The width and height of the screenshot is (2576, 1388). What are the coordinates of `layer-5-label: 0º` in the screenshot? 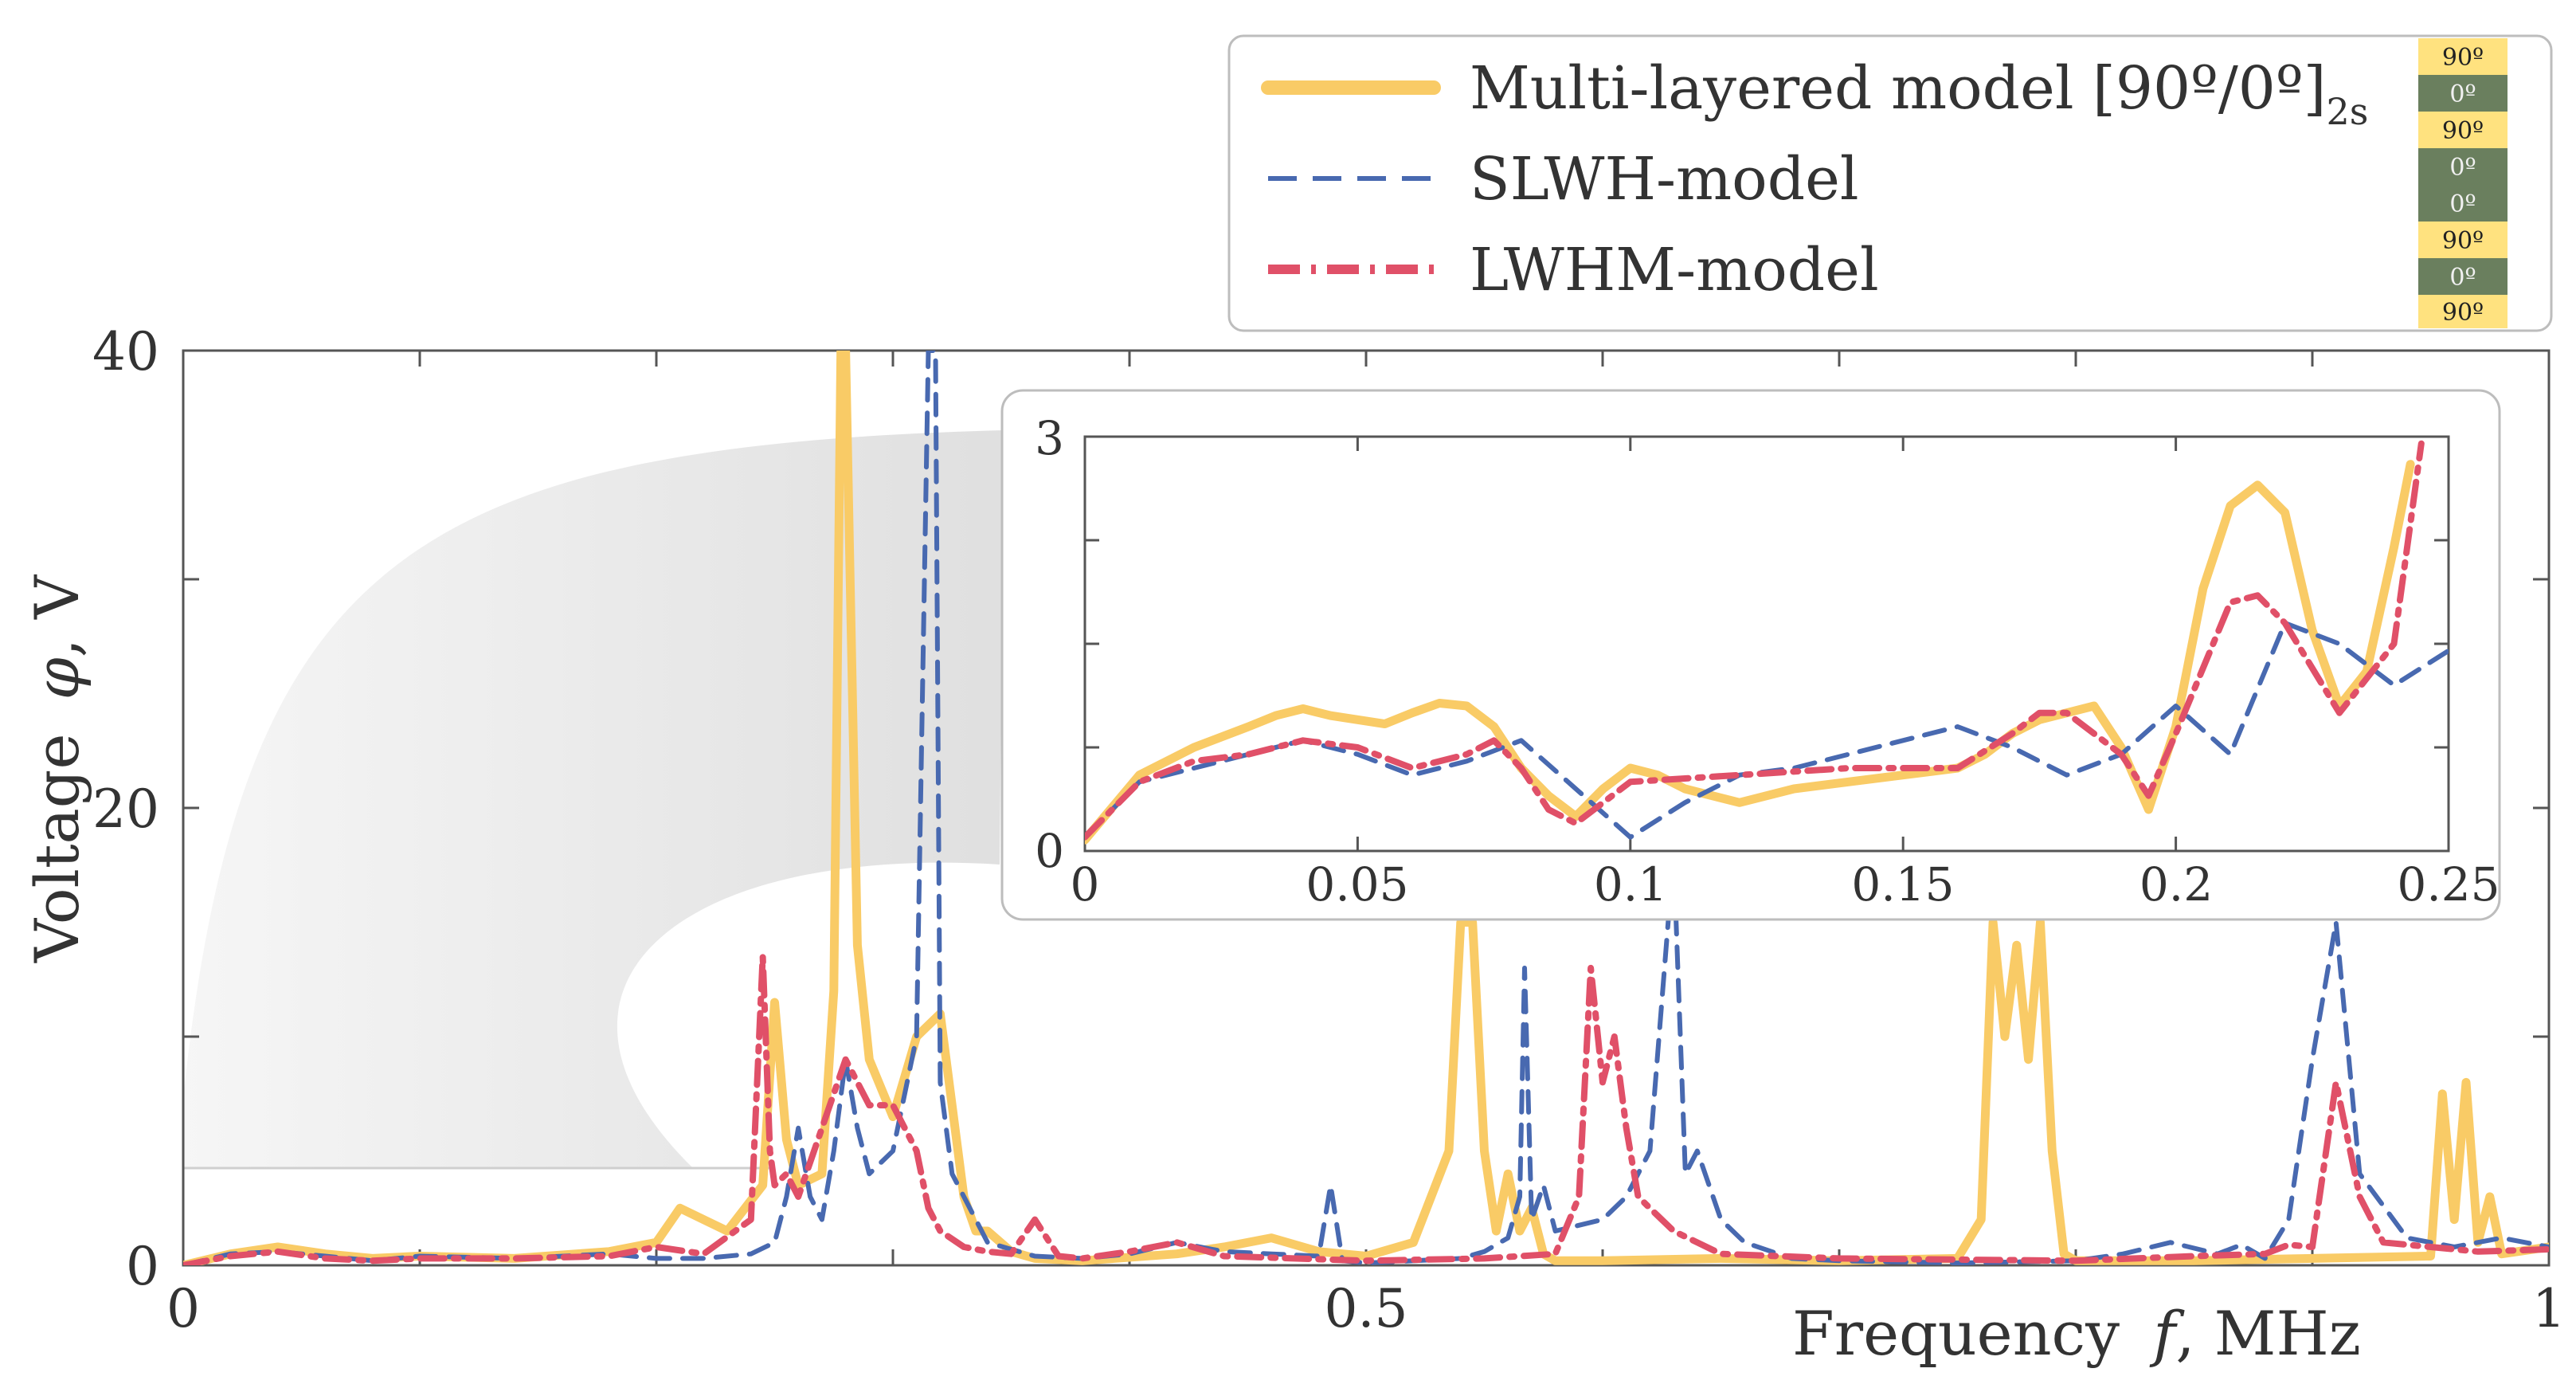 It's located at (2462, 204).